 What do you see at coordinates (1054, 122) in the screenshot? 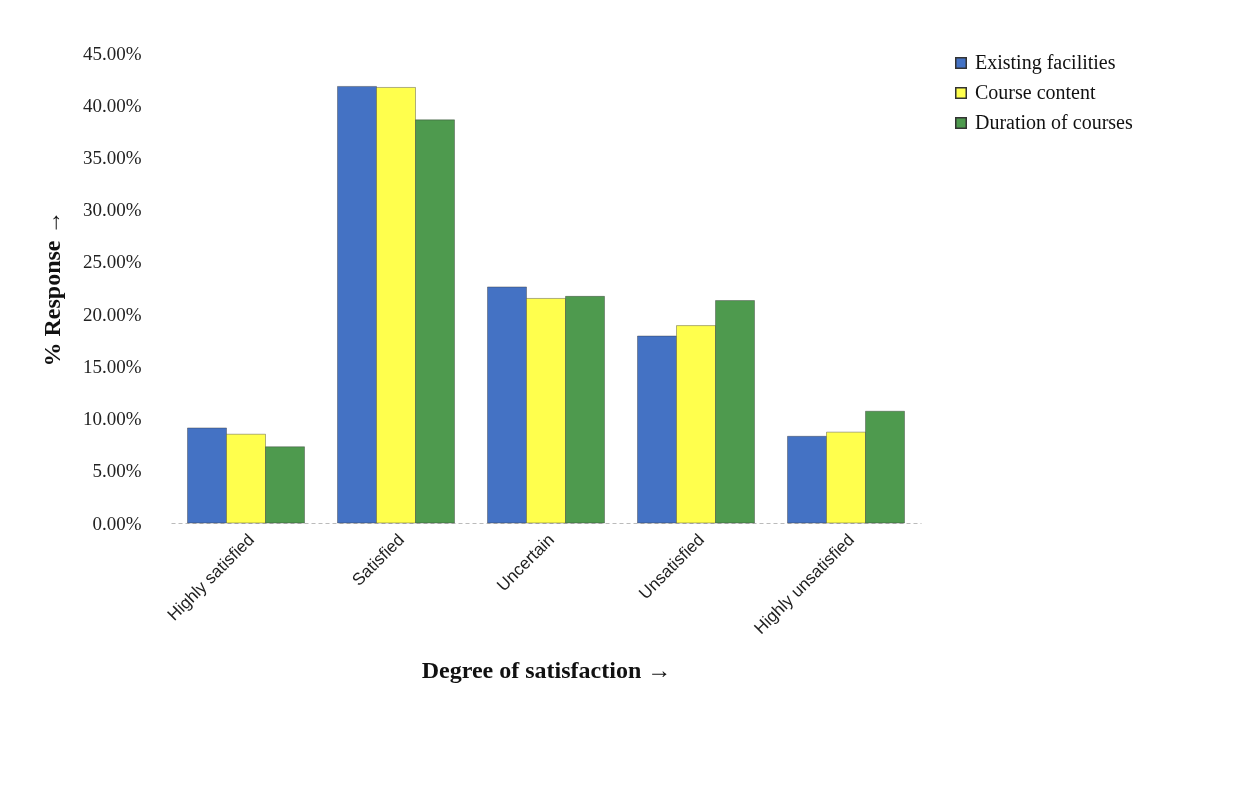
I see `legend-label: Duration of courses` at bounding box center [1054, 122].